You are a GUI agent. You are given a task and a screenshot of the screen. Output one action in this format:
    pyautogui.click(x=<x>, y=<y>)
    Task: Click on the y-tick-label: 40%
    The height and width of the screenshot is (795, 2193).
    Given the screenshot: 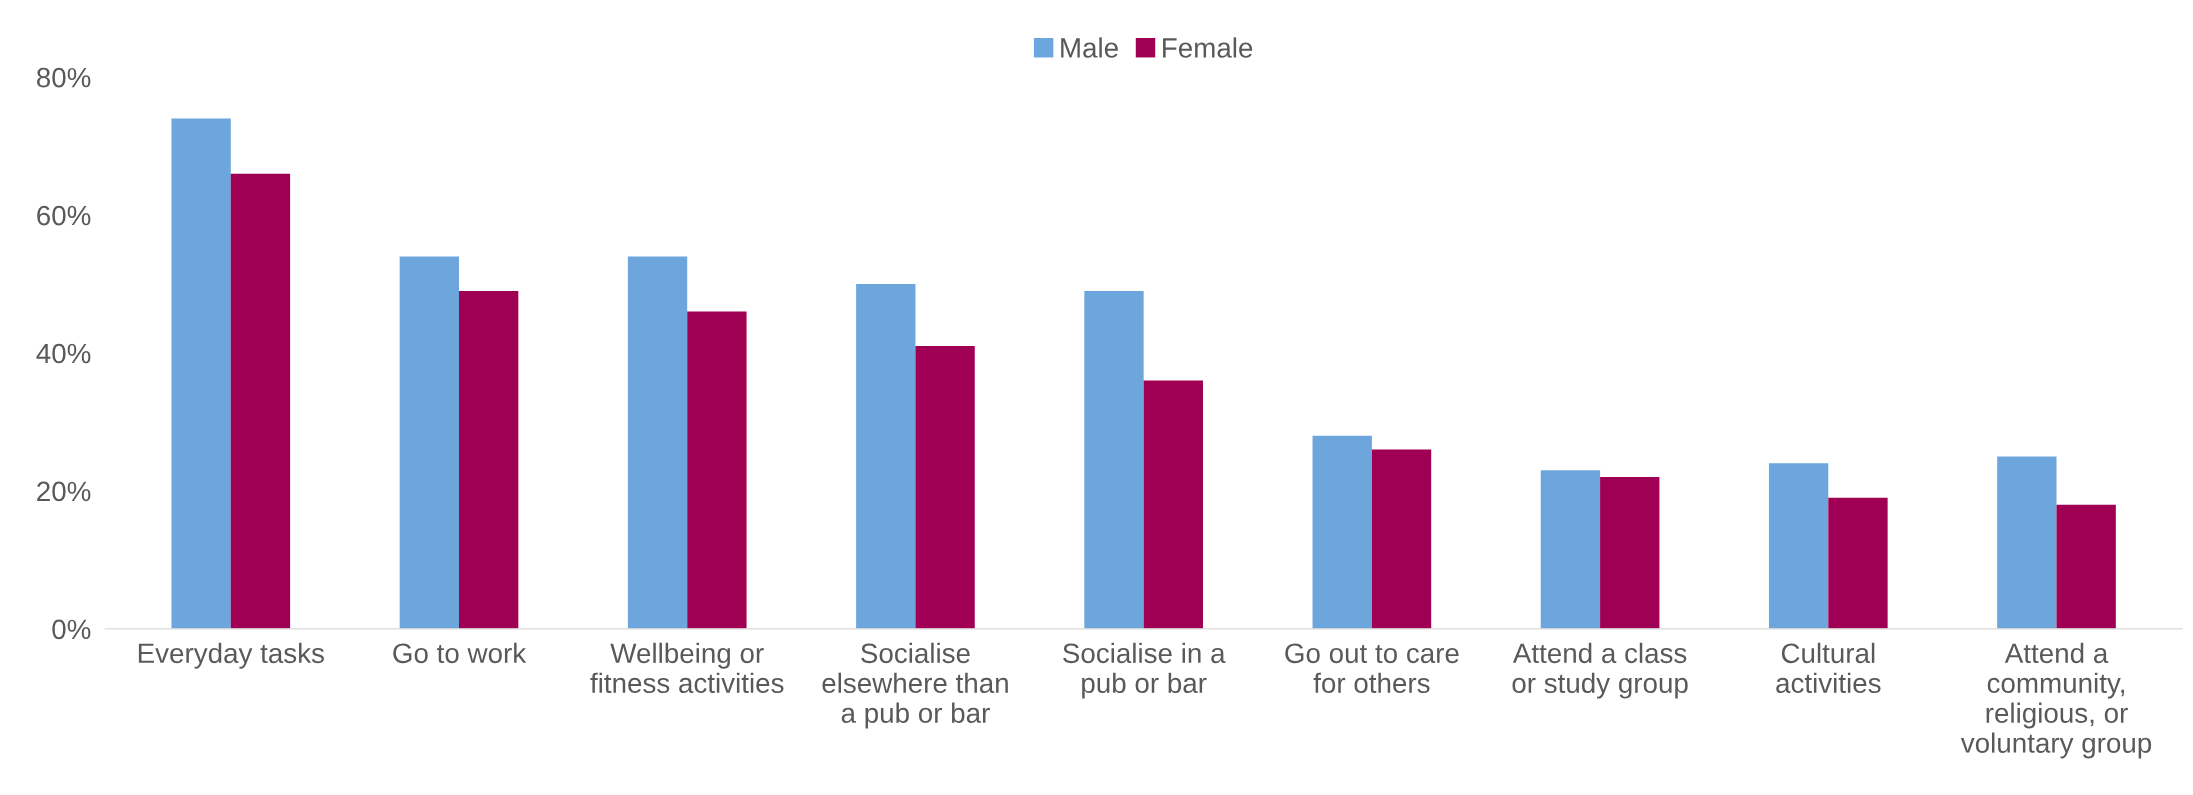 What is the action you would take?
    pyautogui.click(x=63, y=353)
    